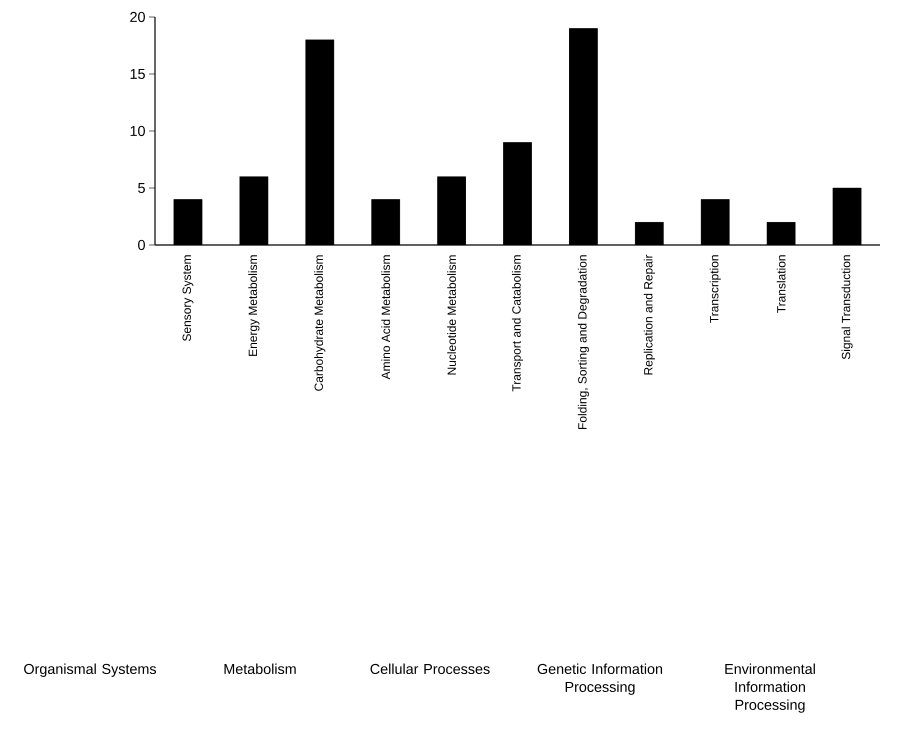 This screenshot has width=906, height=755. Describe the element at coordinates (385, 317) in the screenshot. I see `x-tick-label: Amino Acid Metabolism` at that location.